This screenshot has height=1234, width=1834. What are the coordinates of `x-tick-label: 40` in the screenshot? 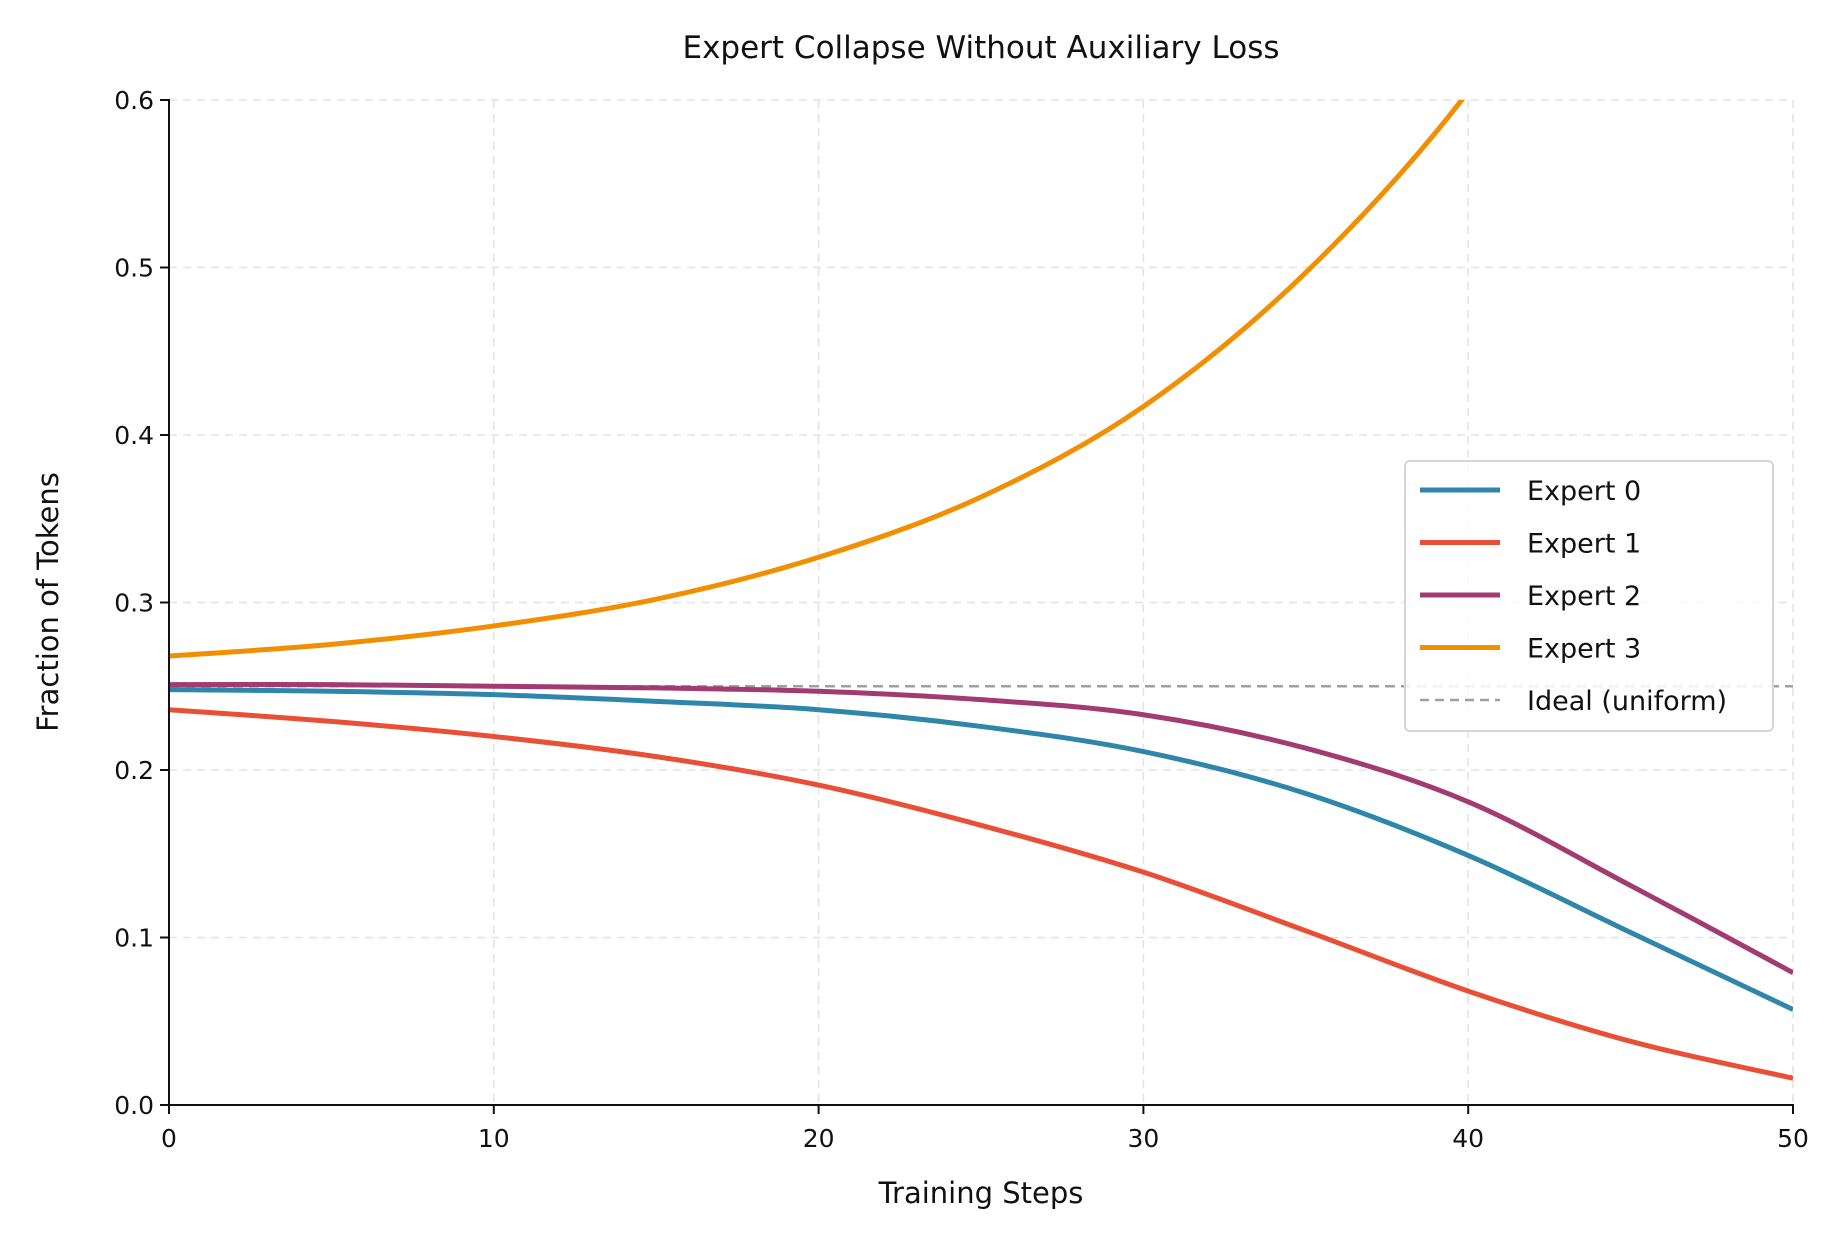 It's located at (1468, 1138).